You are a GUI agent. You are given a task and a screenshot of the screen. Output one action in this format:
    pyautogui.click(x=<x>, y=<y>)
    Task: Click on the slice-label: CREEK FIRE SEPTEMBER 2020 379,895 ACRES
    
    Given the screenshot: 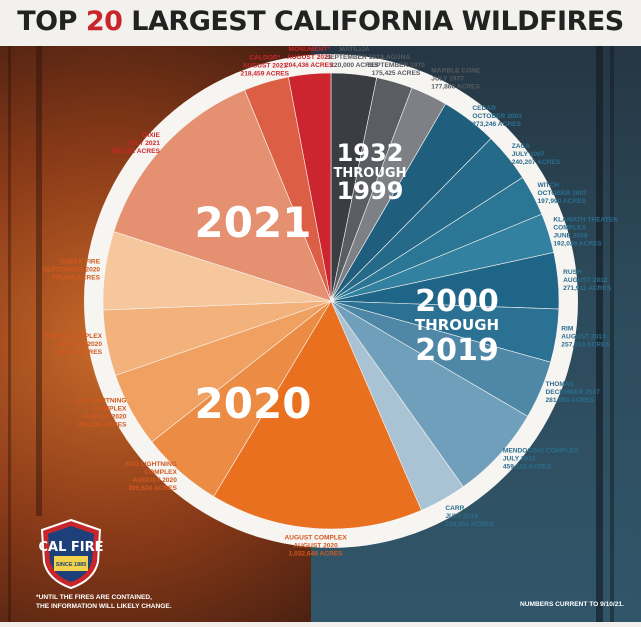 What is the action you would take?
    pyautogui.click(x=72, y=270)
    